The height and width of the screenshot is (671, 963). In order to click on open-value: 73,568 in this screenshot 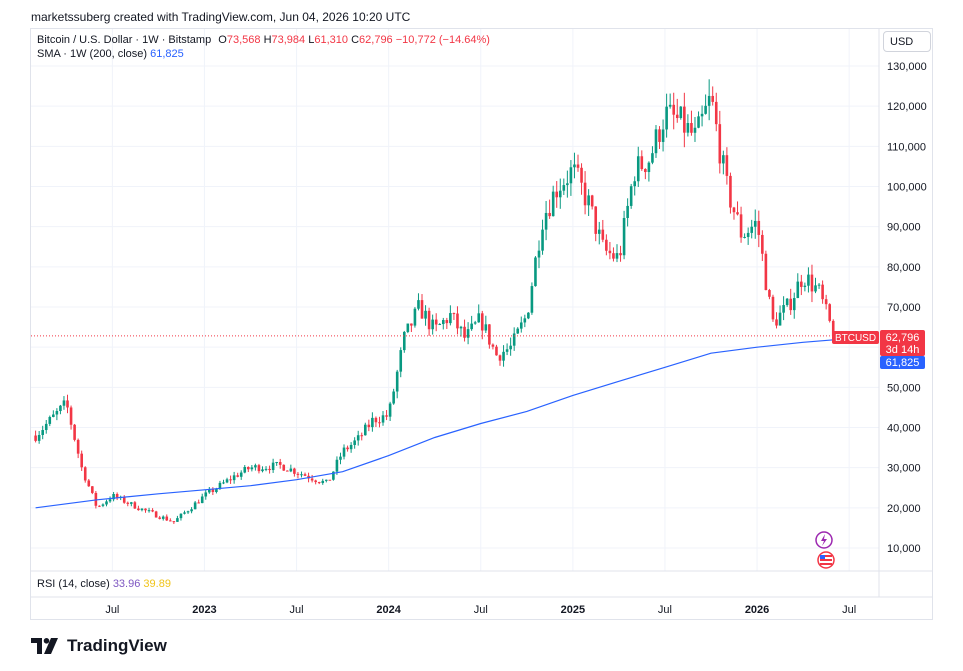, I will do `click(243, 40)`.